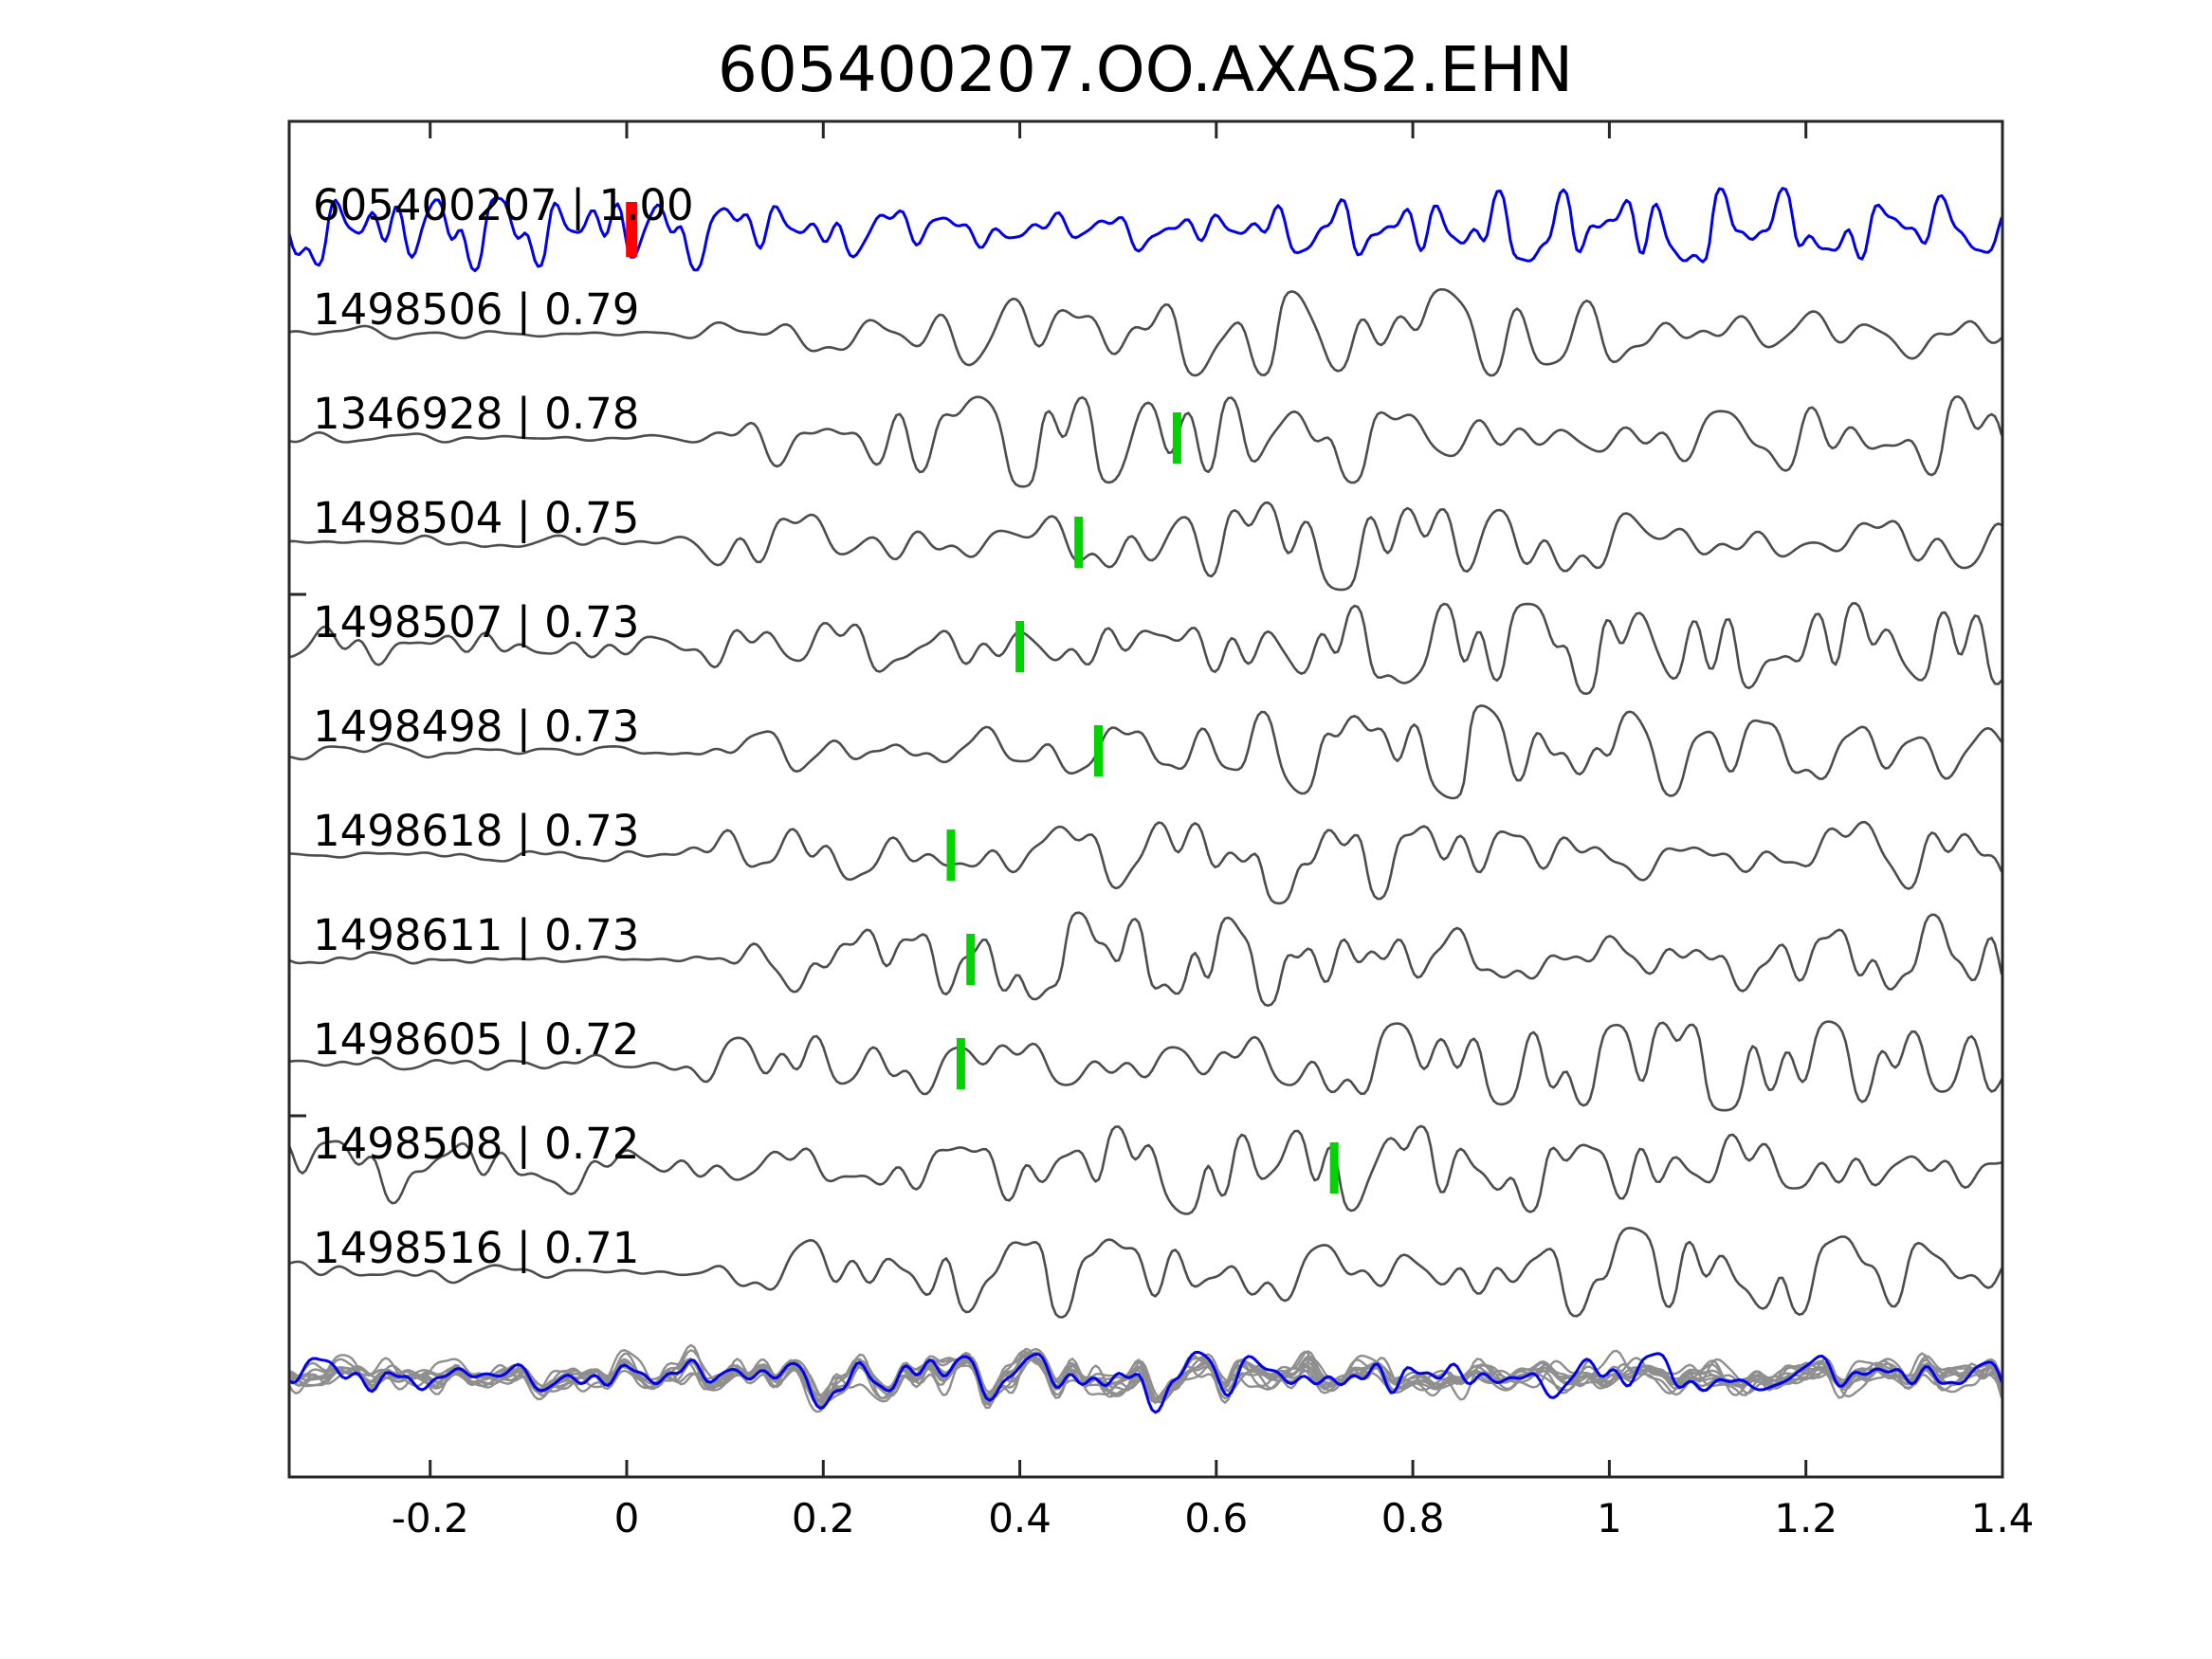 The image size is (2212, 1659). Describe the element at coordinates (476, 935) in the screenshot. I see `trace-label-1498611: 1498611 | 0.73` at that location.